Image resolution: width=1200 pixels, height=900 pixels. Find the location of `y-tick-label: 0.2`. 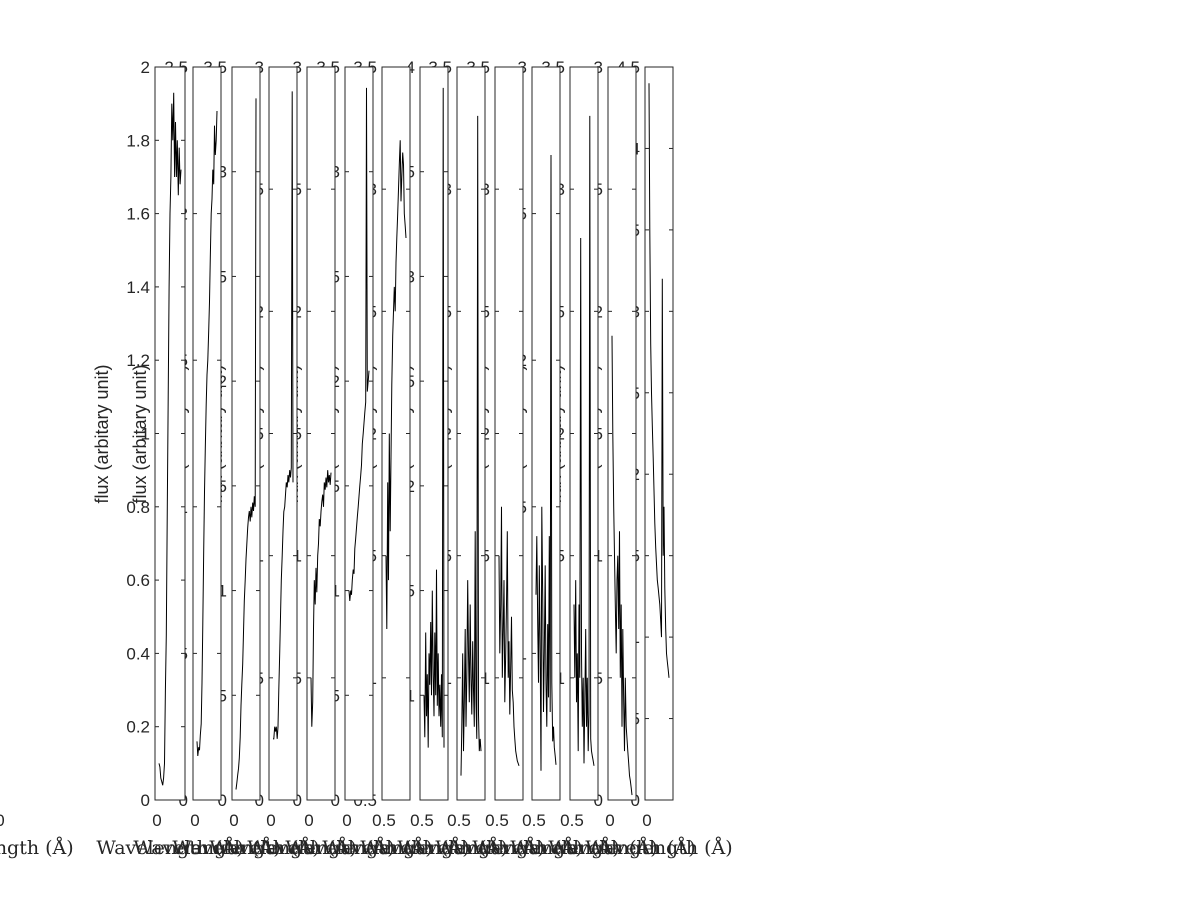

y-tick-label: 0.2 is located at coordinates (138, 727).